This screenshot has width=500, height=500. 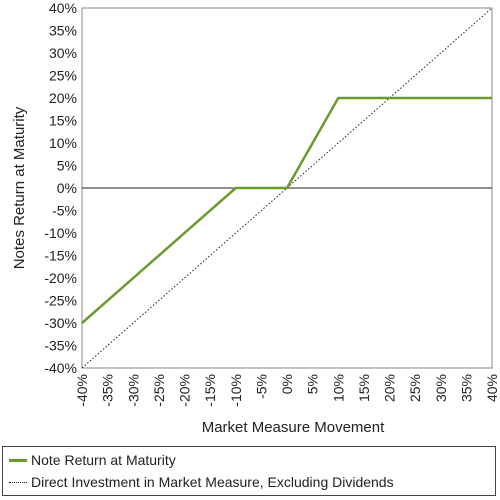 I want to click on x-tick-label: 35%, so click(x=466, y=388).